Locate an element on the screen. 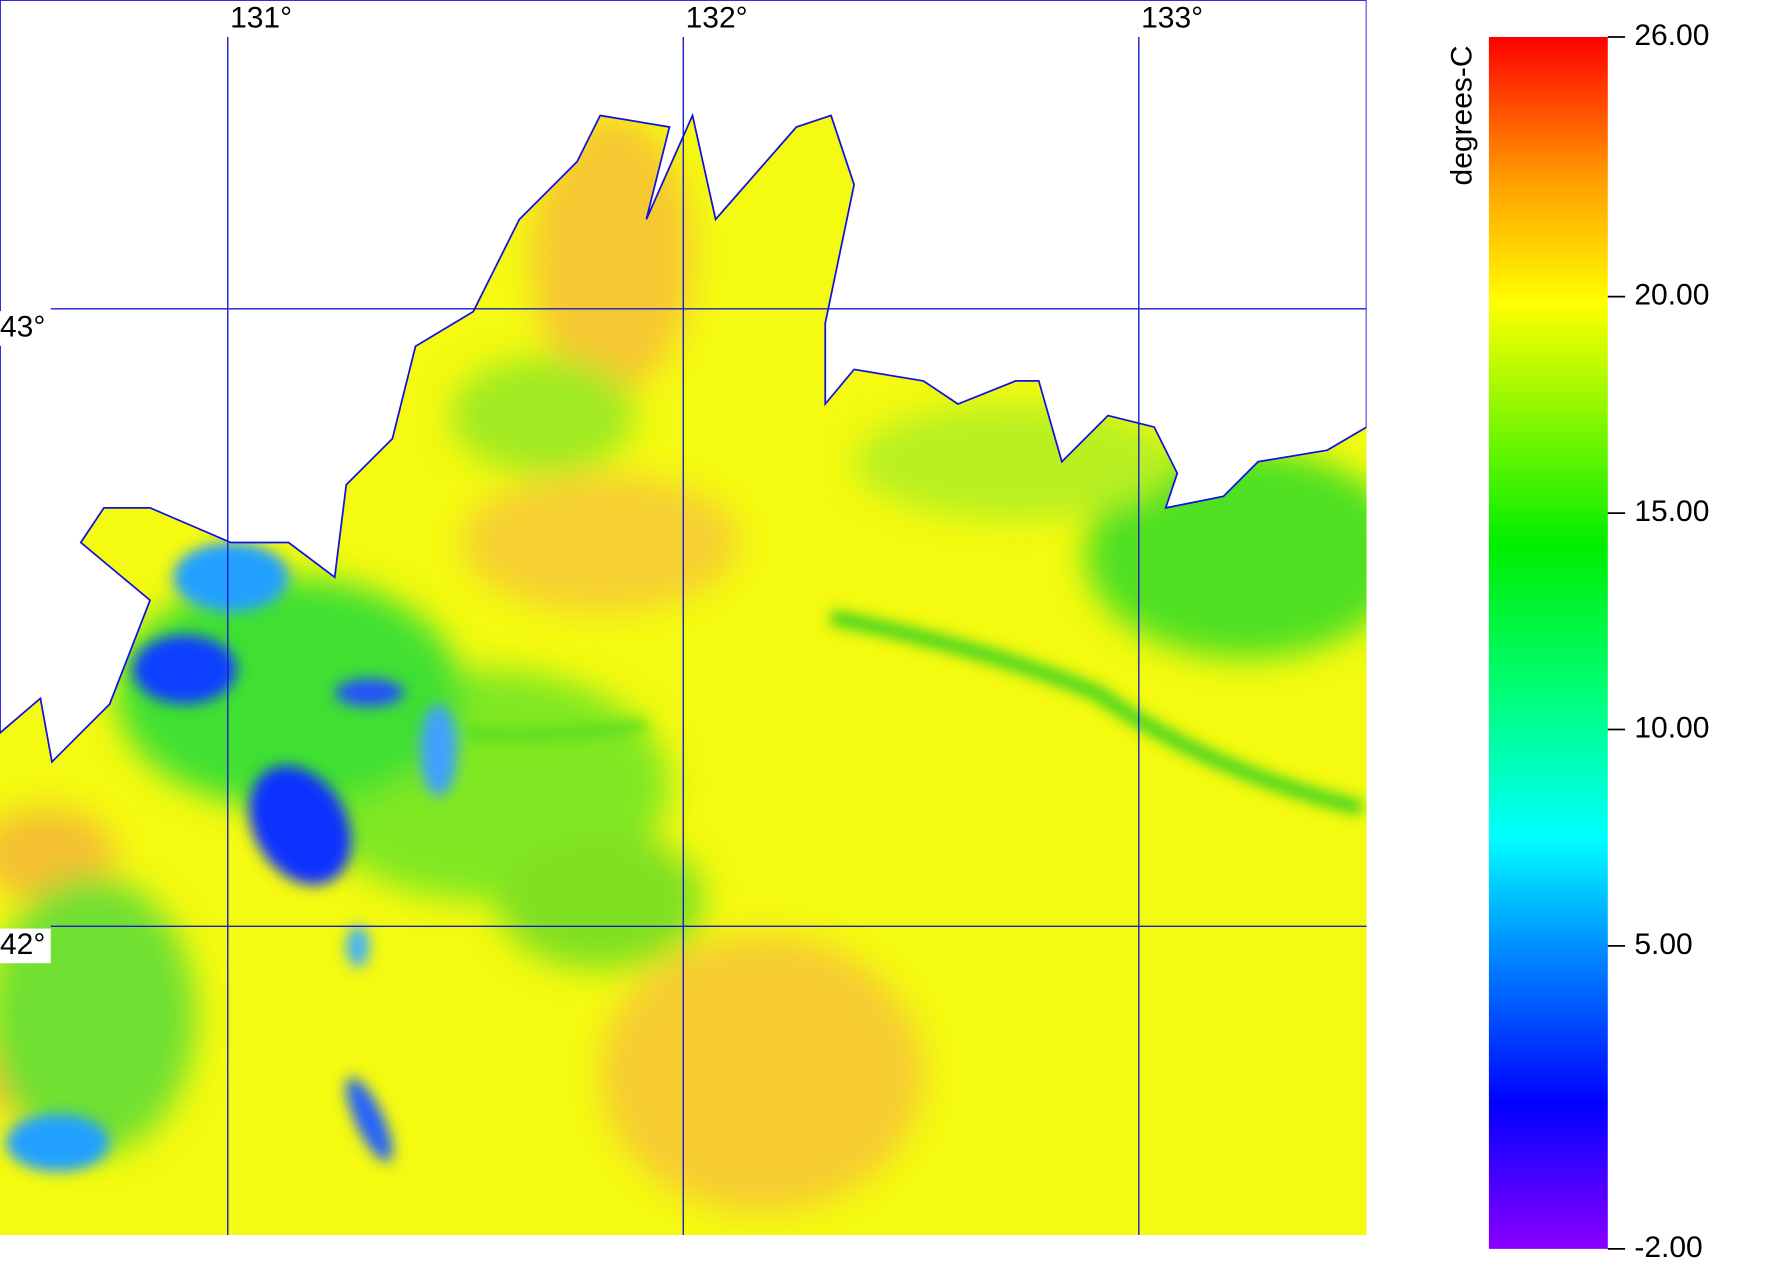 The width and height of the screenshot is (1789, 1272). colorbar-label: degrees-C is located at coordinates (1461, 115).